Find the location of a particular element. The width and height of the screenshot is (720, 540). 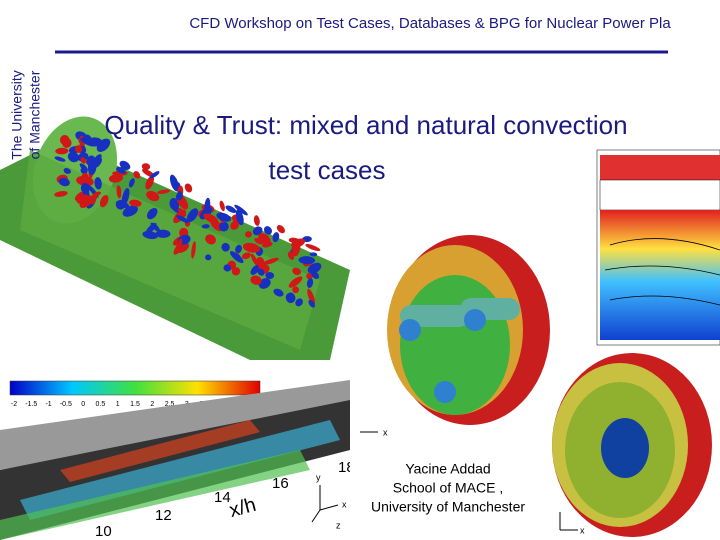

colorbar-tick-label: -1 is located at coordinates (48, 404).